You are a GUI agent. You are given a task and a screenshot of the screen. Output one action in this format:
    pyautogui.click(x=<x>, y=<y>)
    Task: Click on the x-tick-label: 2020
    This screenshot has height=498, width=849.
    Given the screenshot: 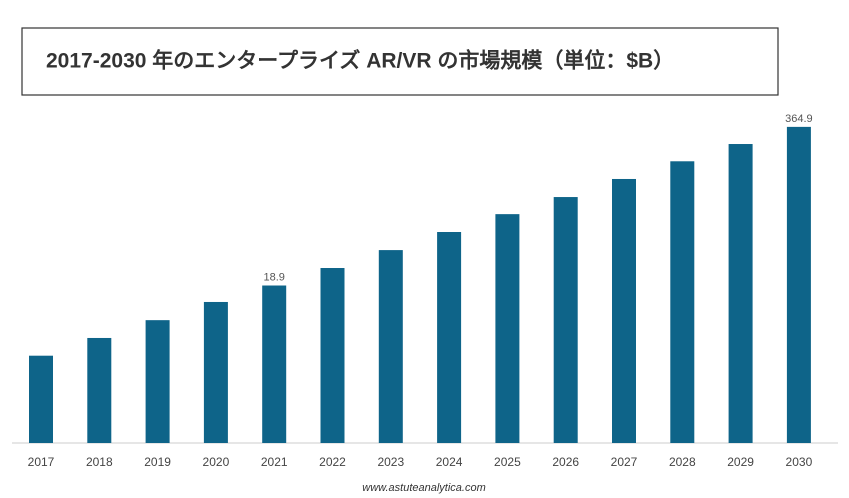 What is the action you would take?
    pyautogui.click(x=216, y=462)
    